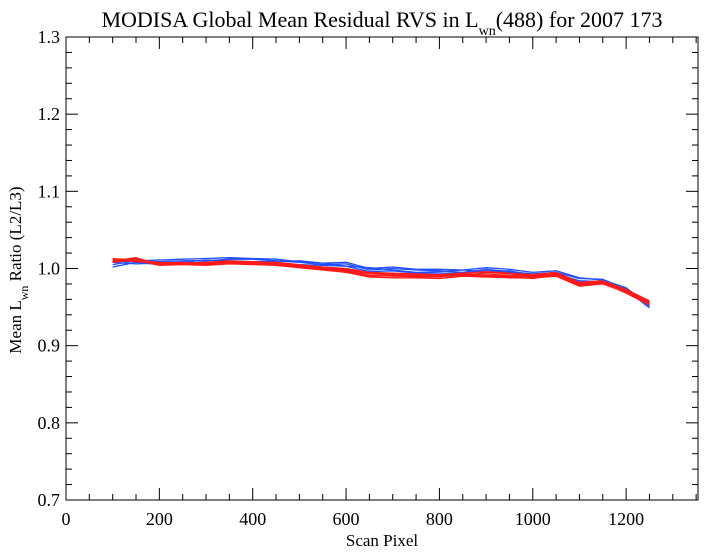 This screenshot has height=556, width=709. I want to click on y-tick-label: 0.7, so click(49, 500).